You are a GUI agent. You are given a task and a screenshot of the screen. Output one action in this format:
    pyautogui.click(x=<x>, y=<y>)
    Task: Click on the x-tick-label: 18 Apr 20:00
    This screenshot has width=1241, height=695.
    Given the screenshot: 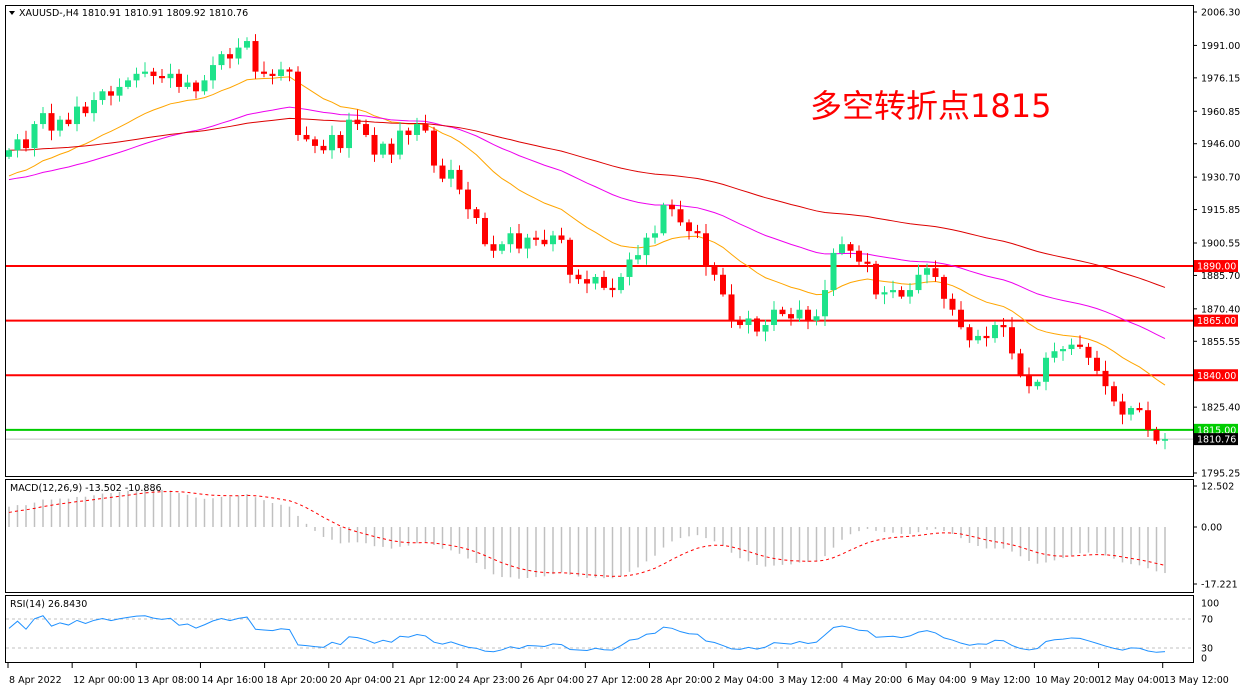 What is the action you would take?
    pyautogui.click(x=297, y=680)
    